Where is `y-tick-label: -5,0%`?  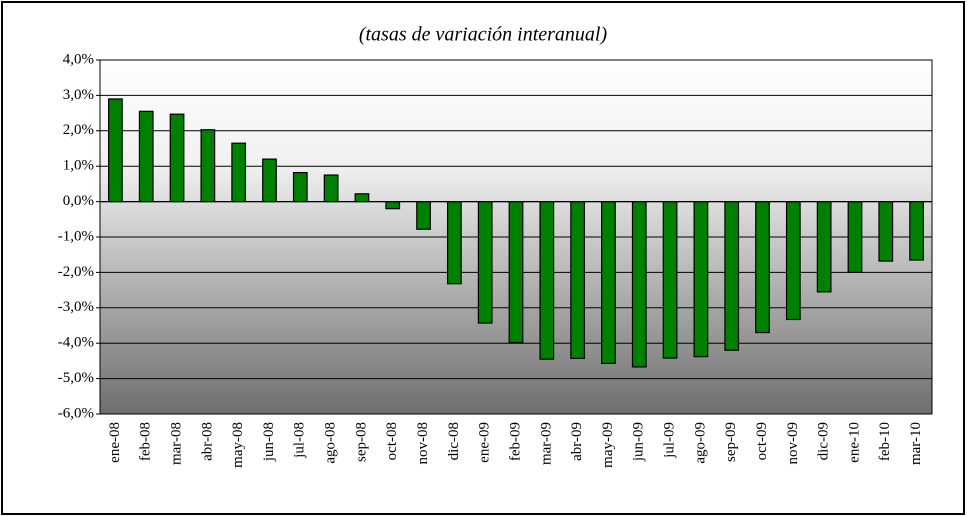 y-tick-label: -5,0% is located at coordinates (76, 378).